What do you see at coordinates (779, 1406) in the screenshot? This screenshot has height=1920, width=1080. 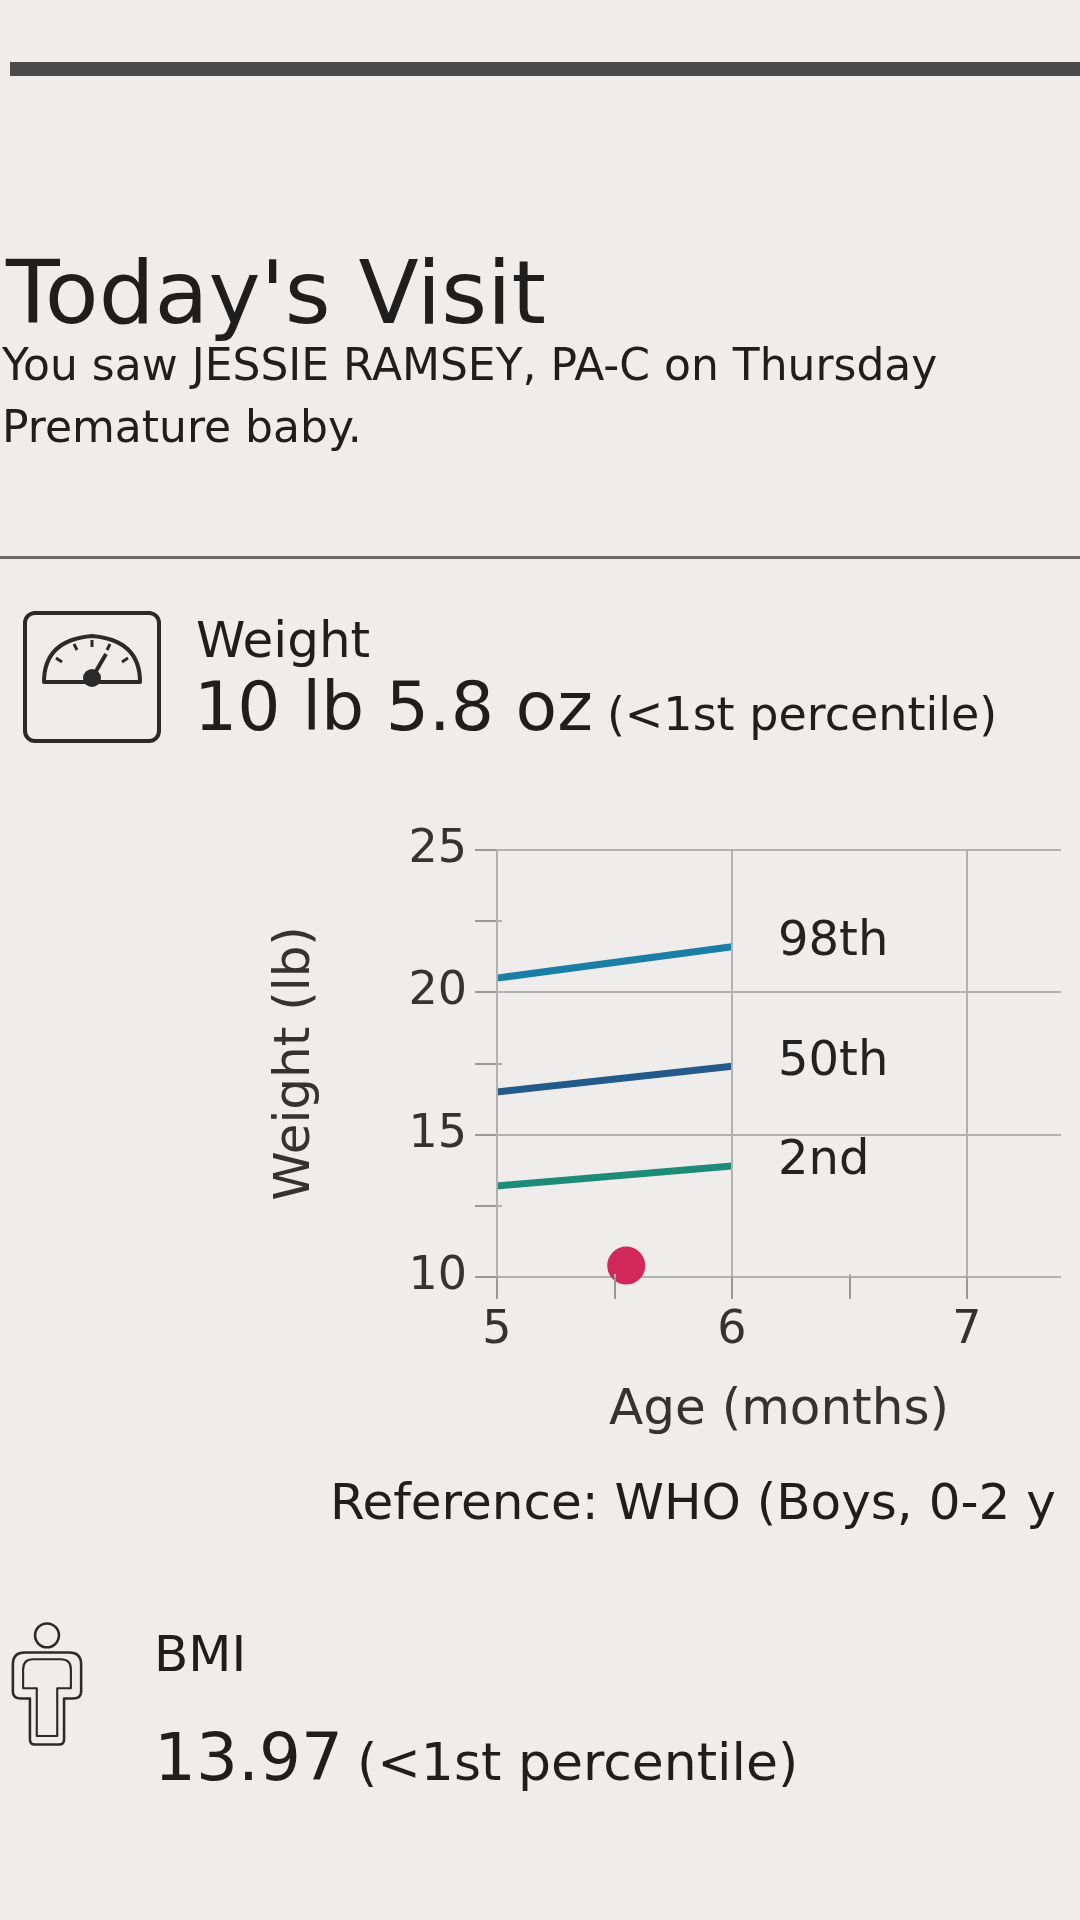 I see `x-axis-title: Age (months)` at bounding box center [779, 1406].